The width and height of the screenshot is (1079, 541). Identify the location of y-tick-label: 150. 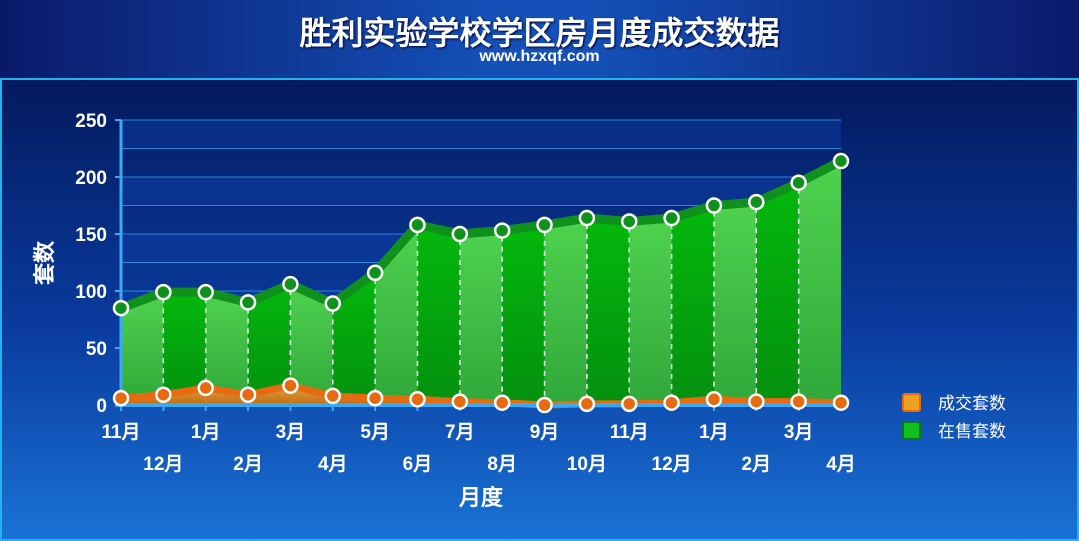
(91, 235).